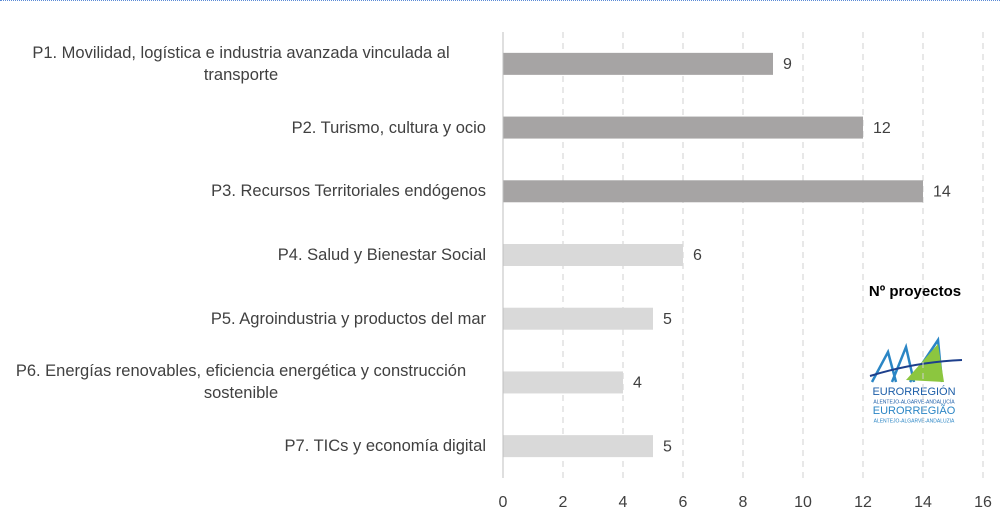  Describe the element at coordinates (882, 128) in the screenshot. I see `value-label: 12` at that location.